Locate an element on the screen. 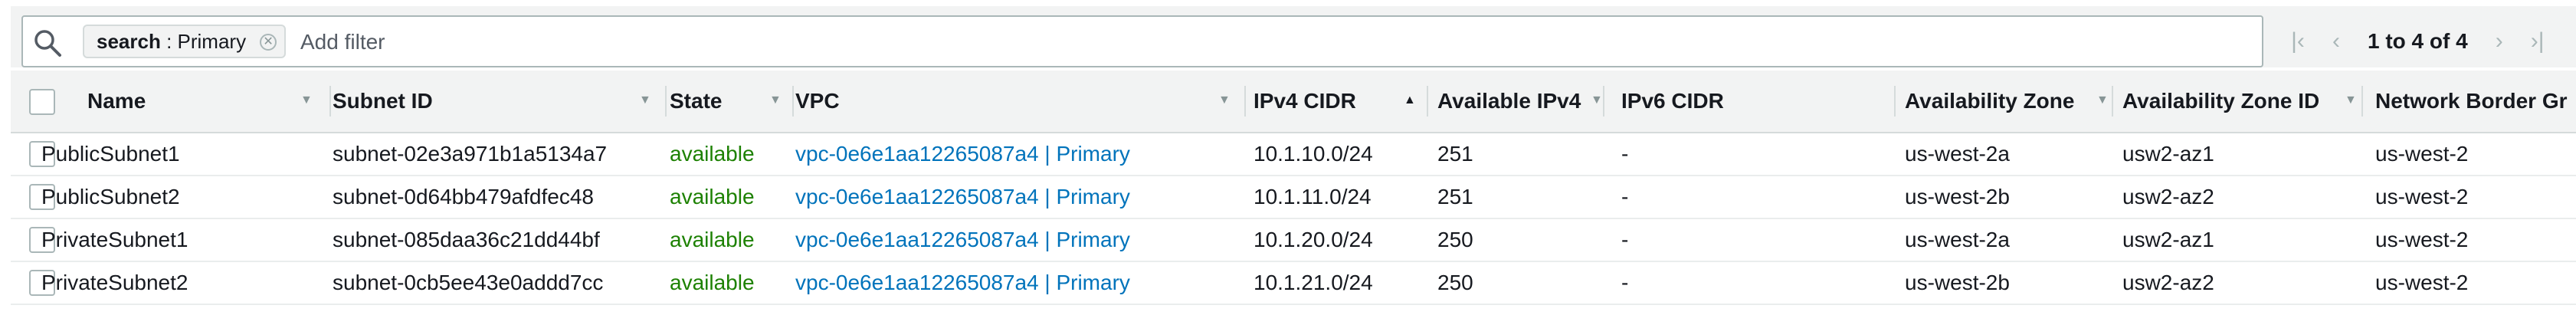 The height and width of the screenshot is (325, 2576). cell-name: PrivateSubnet1 is located at coordinates (115, 239).